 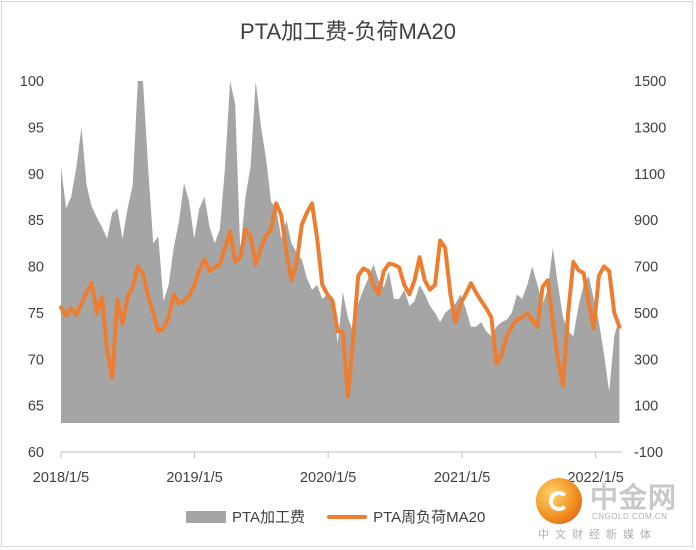 I want to click on legend-item-line: PTA周负荷MA20, so click(x=406, y=516).